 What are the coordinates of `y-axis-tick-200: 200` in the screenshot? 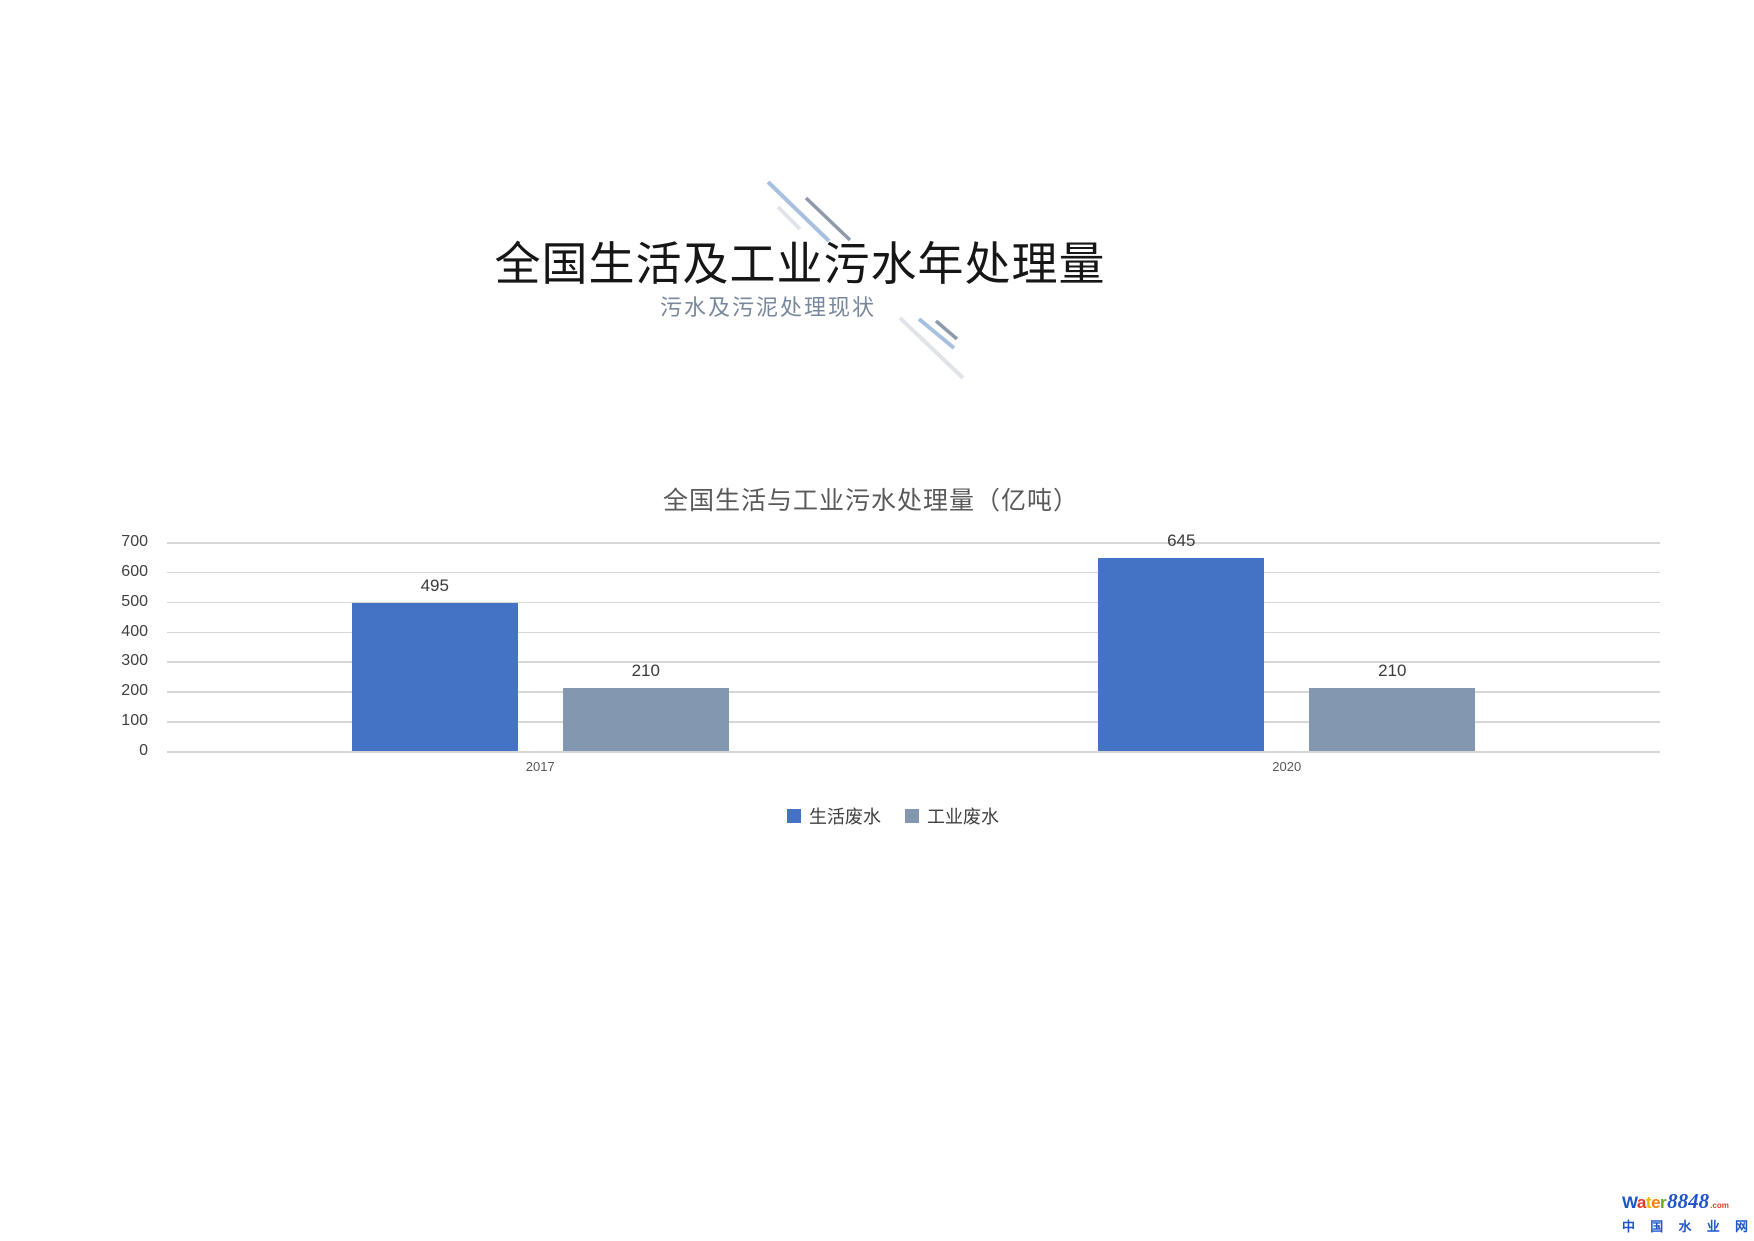 It's located at (134, 691).